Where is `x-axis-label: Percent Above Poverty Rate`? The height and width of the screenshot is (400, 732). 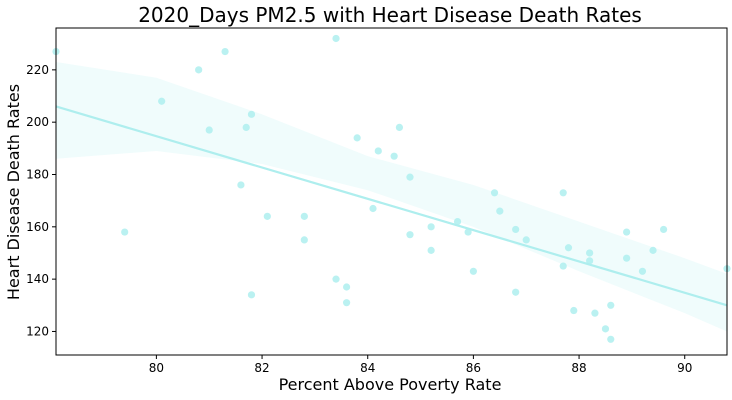 x-axis-label: Percent Above Poverty Rate is located at coordinates (390, 384).